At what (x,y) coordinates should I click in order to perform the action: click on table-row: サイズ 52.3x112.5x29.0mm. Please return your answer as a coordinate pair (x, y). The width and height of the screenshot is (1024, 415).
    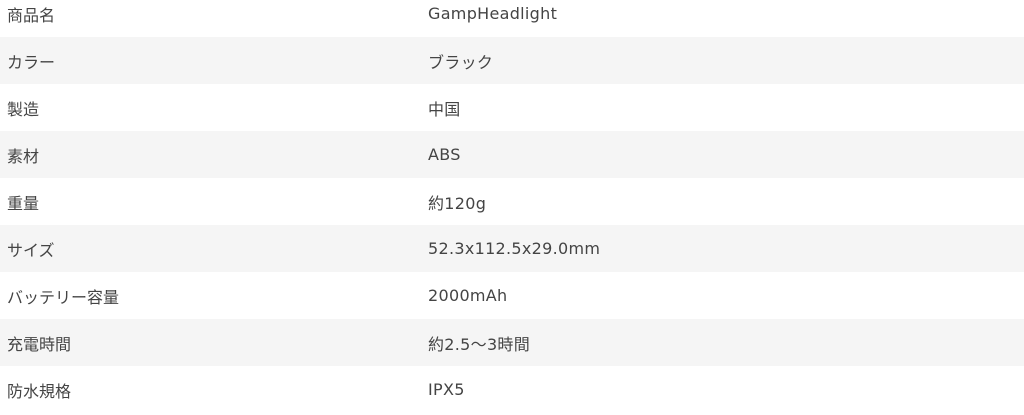
    Looking at the image, I should click on (512, 248).